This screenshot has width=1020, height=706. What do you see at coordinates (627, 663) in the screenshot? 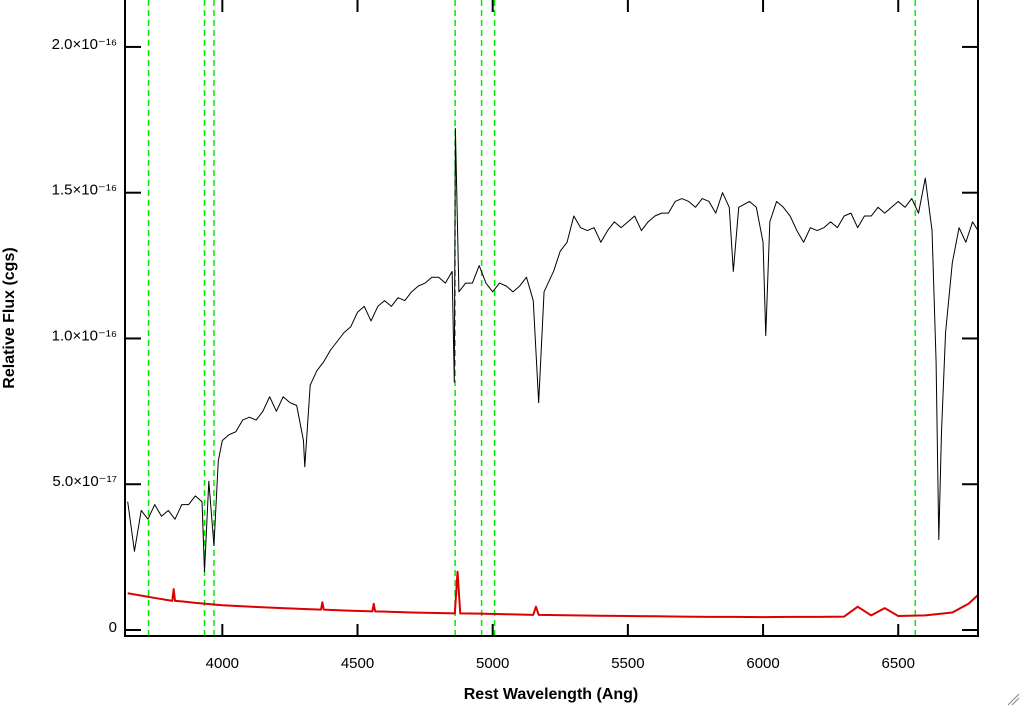
I see `x-tick-label: 5500` at bounding box center [627, 663].